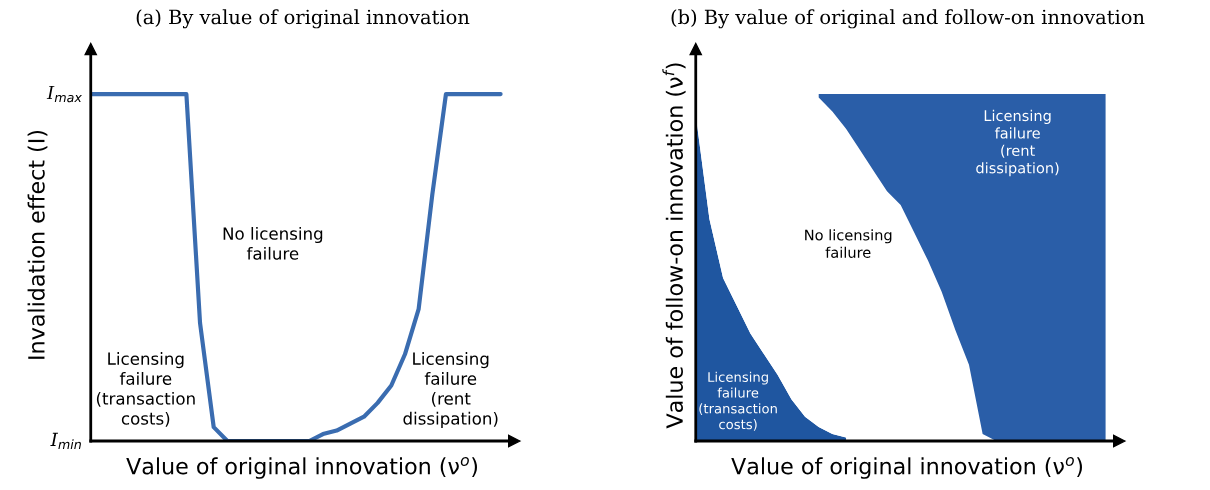  What do you see at coordinates (908, 19) in the screenshot?
I see `chart-title: (b) By value of original and follow-on innovation` at bounding box center [908, 19].